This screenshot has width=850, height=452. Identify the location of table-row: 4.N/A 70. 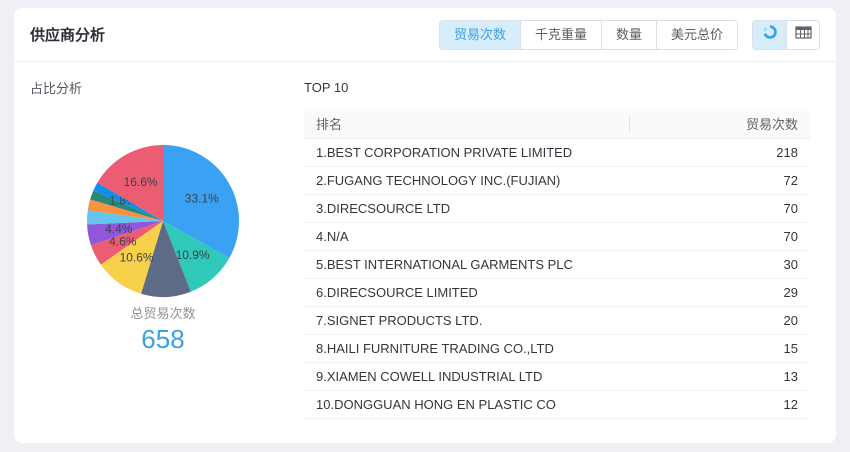
(557, 237).